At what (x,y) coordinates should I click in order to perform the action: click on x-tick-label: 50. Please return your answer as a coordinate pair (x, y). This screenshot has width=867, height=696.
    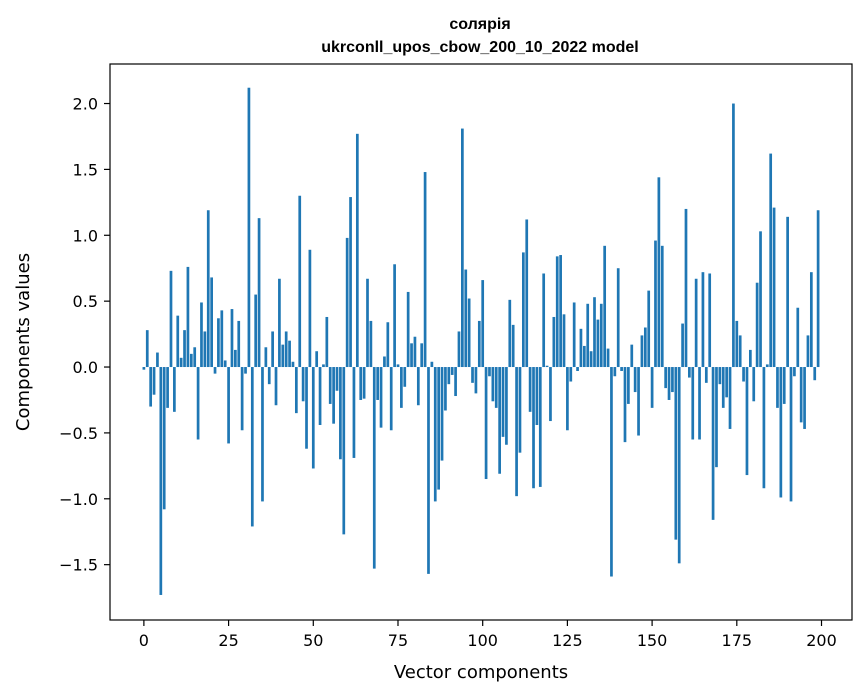
    Looking at the image, I should click on (313, 640).